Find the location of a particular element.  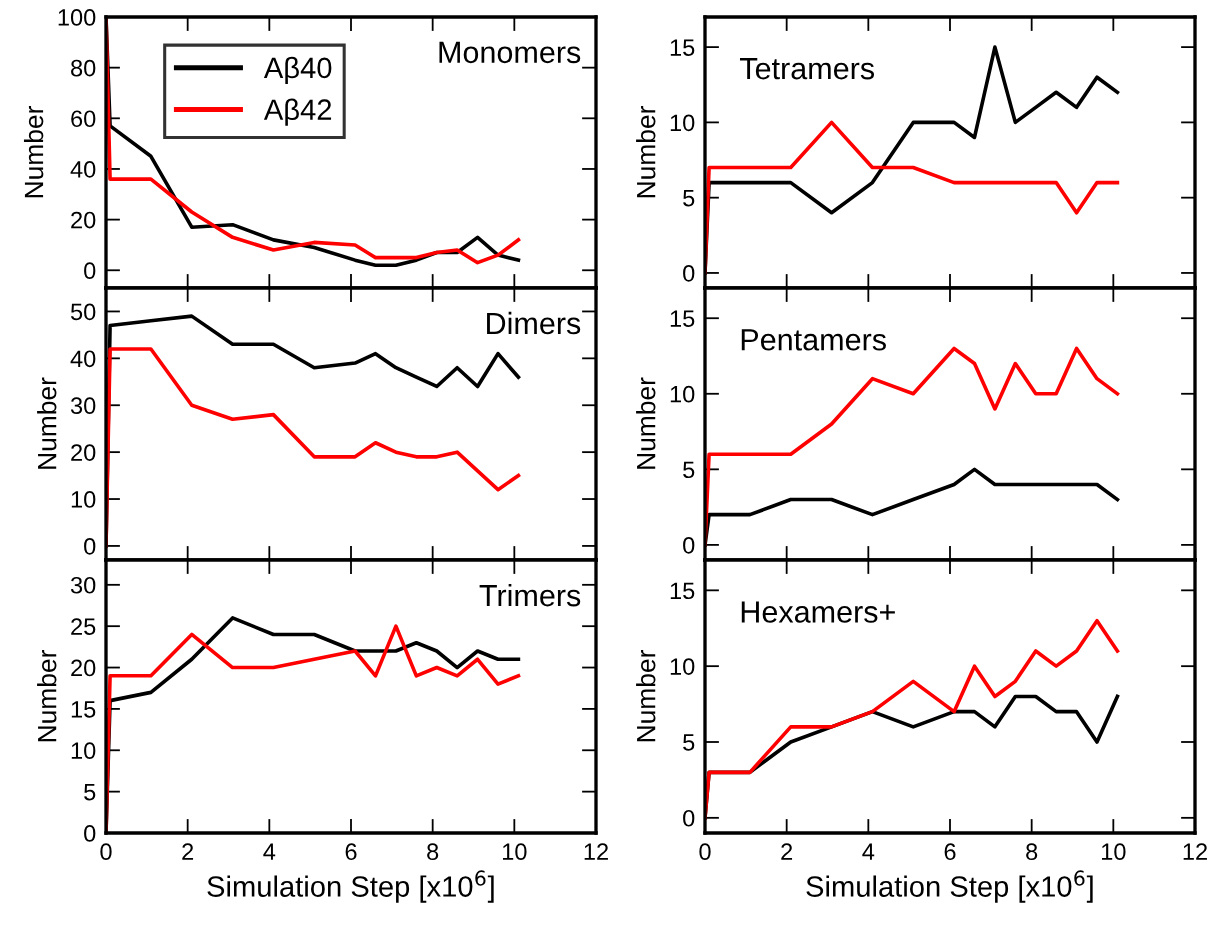

text: Hexamers+ is located at coordinates (818, 612).